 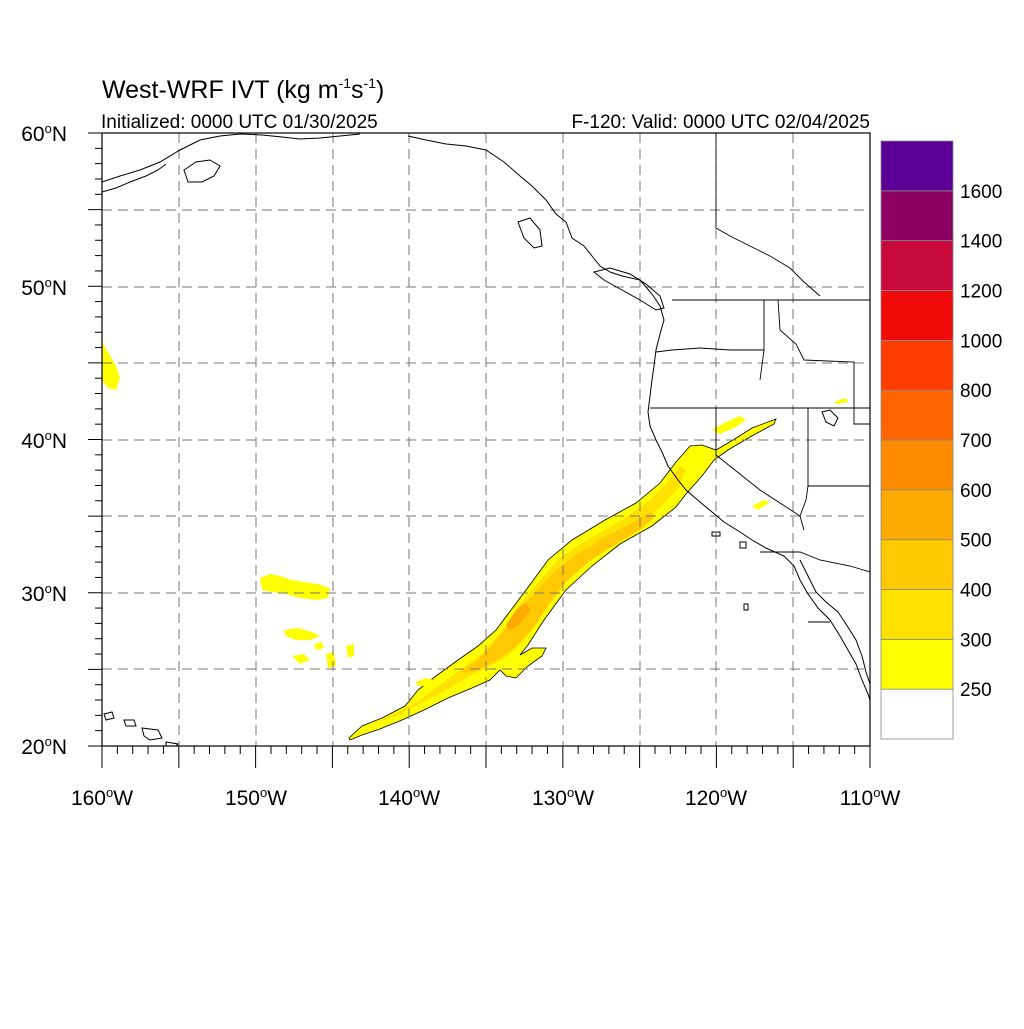 I want to click on colorbar-label: 300, so click(x=976, y=640).